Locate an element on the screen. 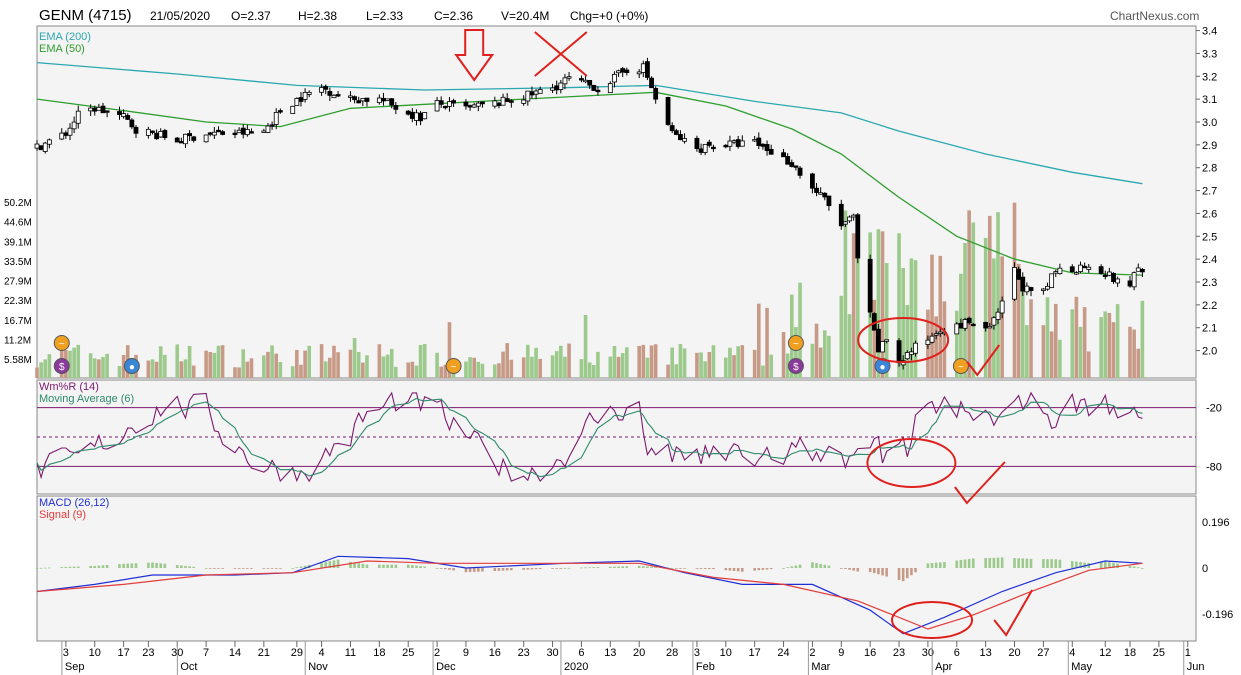 This screenshot has height=675, width=1241. x-tick-label: 30 is located at coordinates (928, 653).